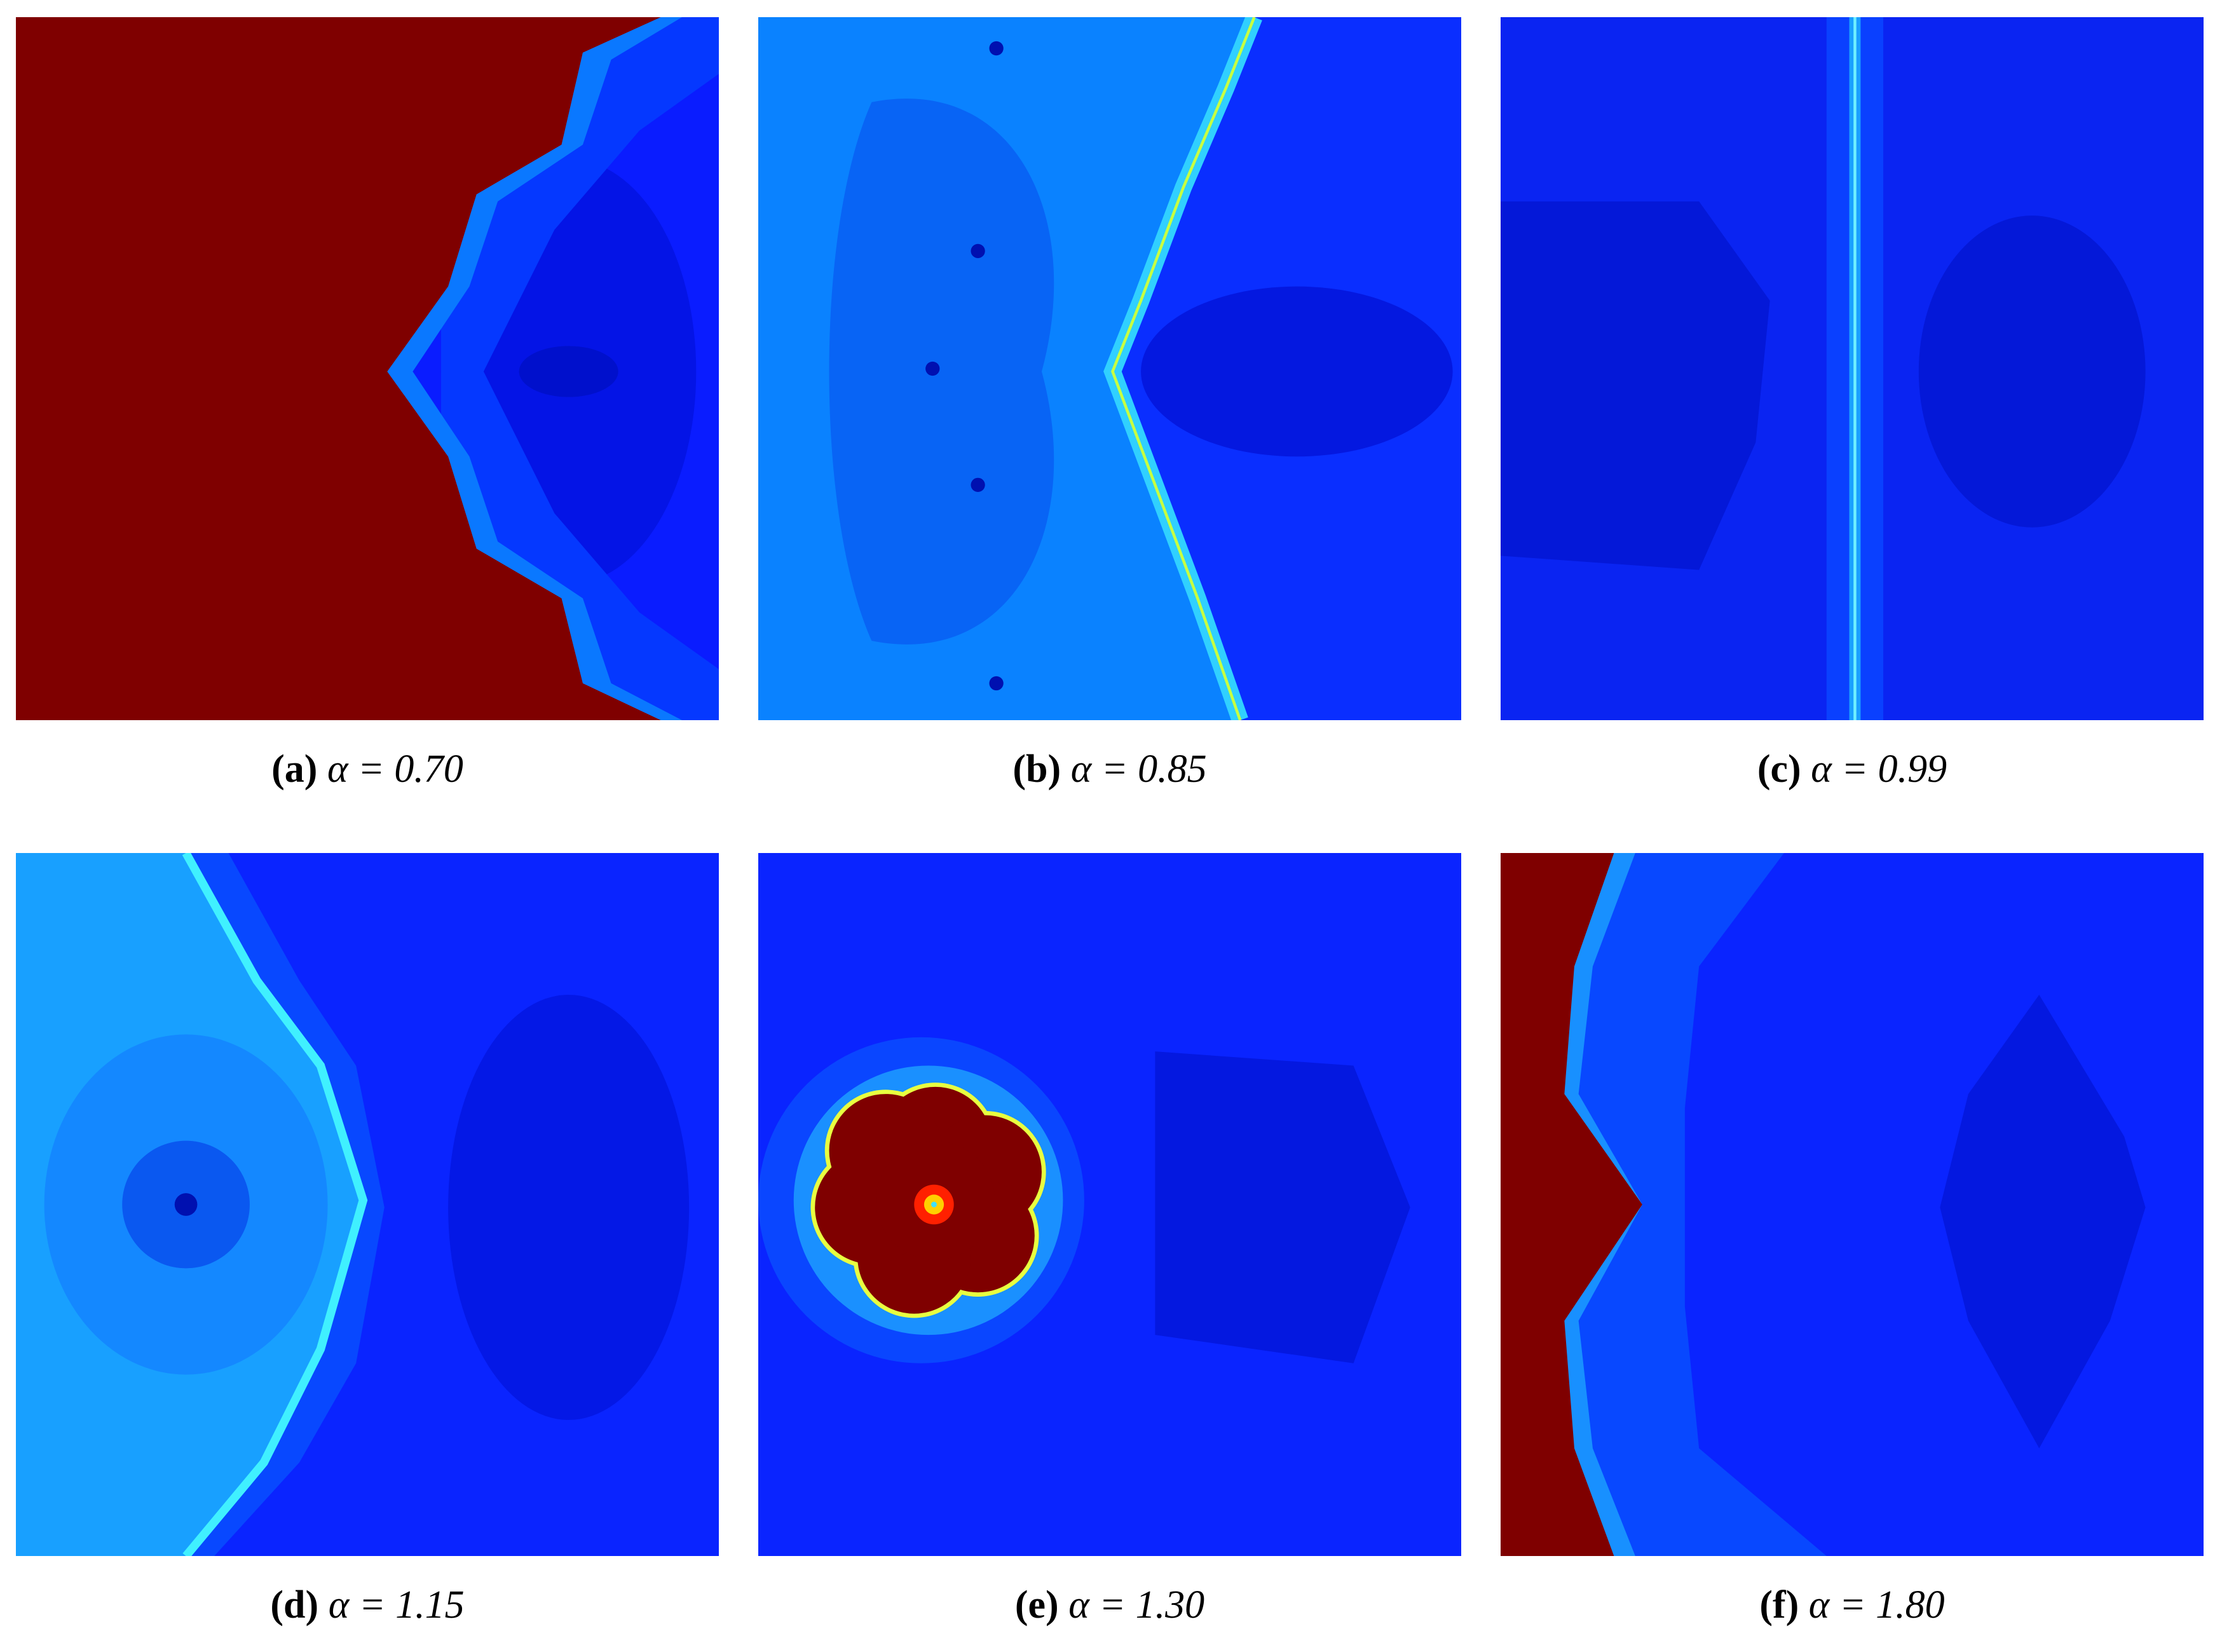 Image resolution: width=2222 pixels, height=1652 pixels. Describe the element at coordinates (1036, 1605) in the screenshot. I see `panel-label: (e)` at that location.